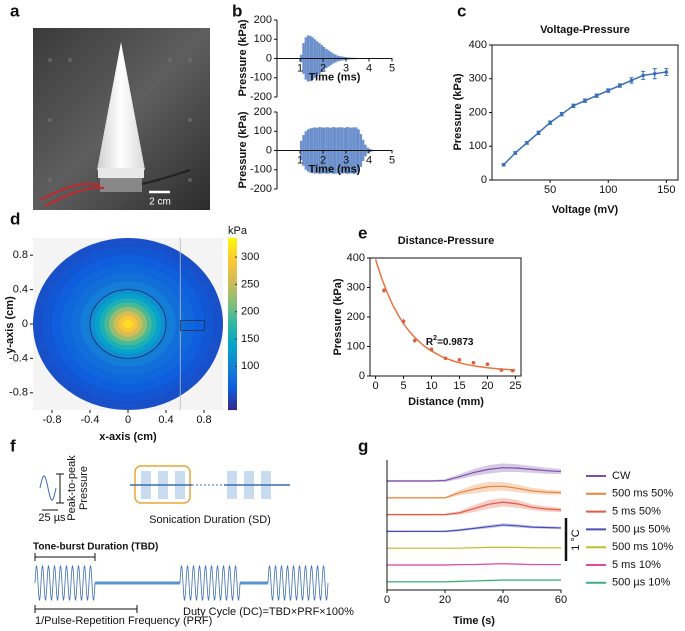  Describe the element at coordinates (250, 284) in the screenshot. I see `colorbar-tick-label: 250` at that location.